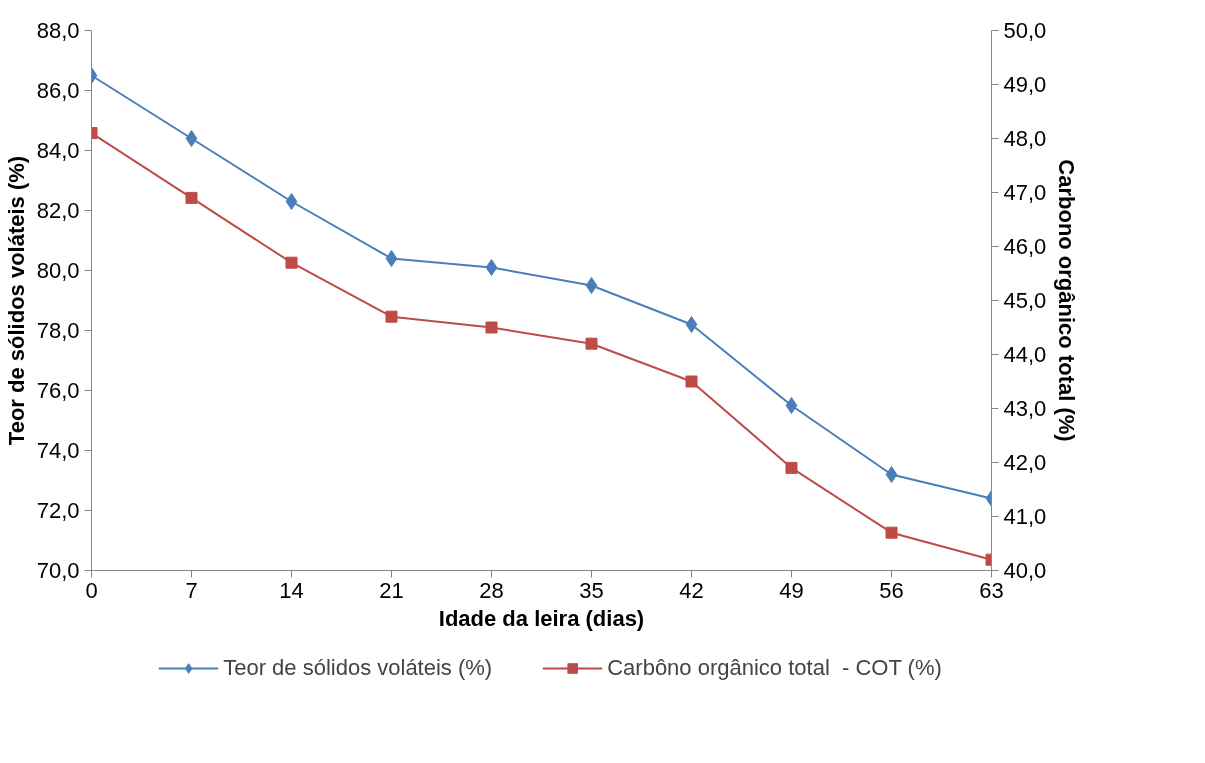 This screenshot has width=1205, height=763. What do you see at coordinates (58, 330) in the screenshot?
I see `y-tick-label: 78,0` at bounding box center [58, 330].